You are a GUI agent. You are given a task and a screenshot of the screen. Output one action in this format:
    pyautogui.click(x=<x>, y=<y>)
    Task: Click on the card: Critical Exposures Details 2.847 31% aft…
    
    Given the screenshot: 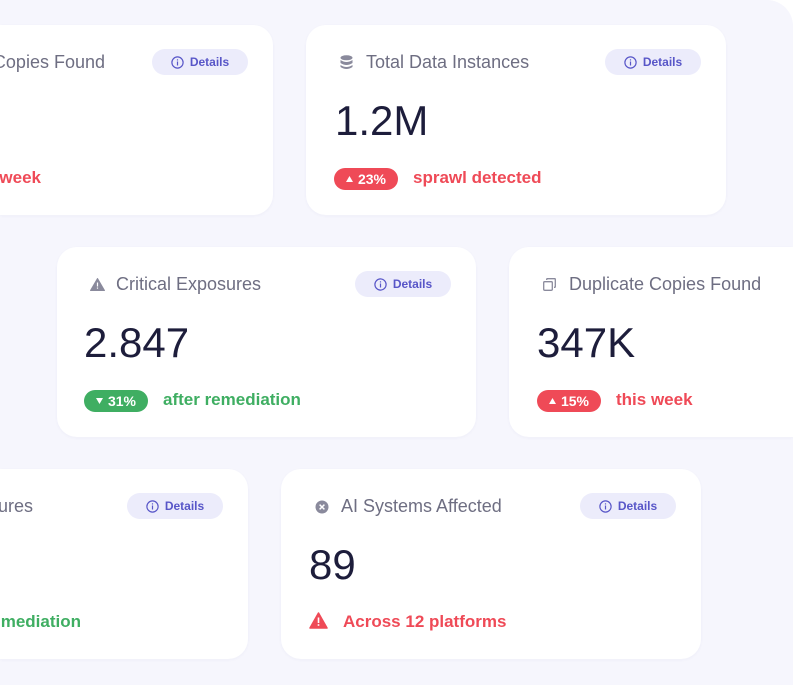 What is the action you would take?
    pyautogui.click(x=266, y=342)
    